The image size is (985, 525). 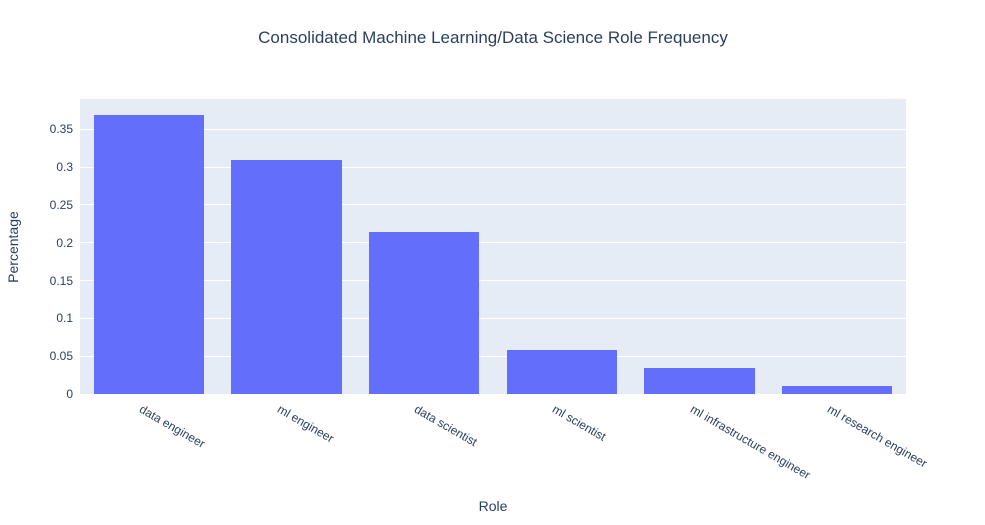 I want to click on y-tick-label: 0.25, so click(x=61, y=204).